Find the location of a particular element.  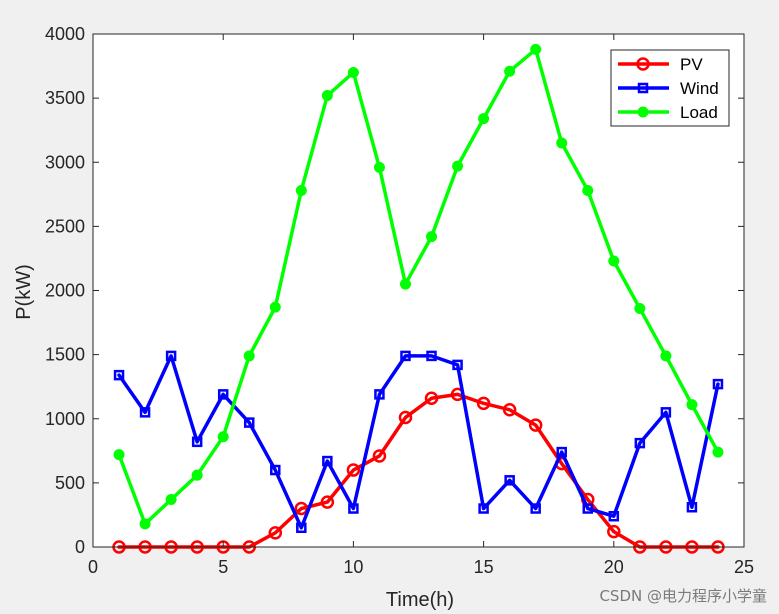

y-tick-label: 0 is located at coordinates (80, 547).